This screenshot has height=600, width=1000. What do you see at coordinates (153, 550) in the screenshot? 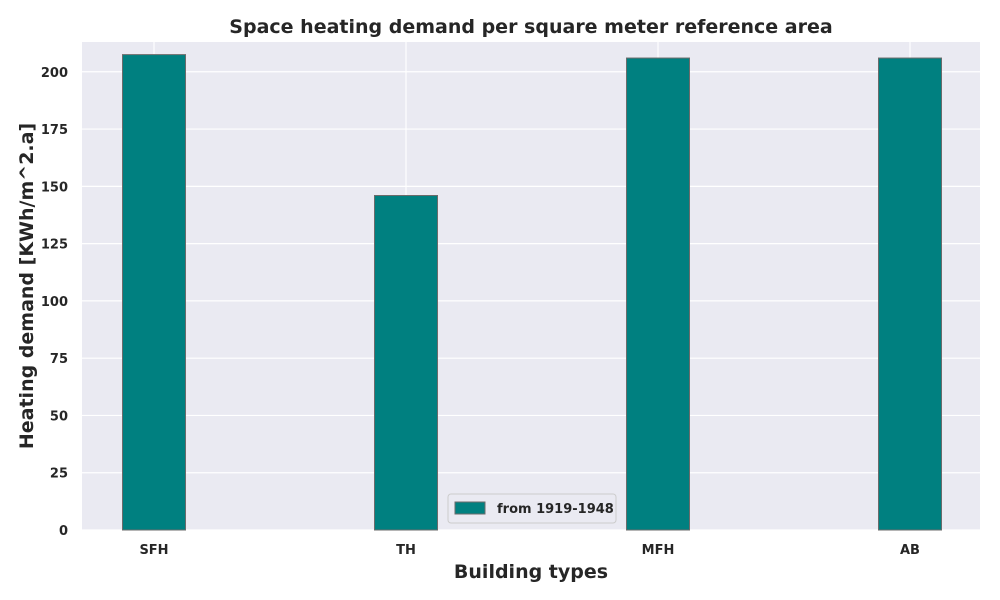
I see `x-tick-label-sfh: SFH` at bounding box center [153, 550].